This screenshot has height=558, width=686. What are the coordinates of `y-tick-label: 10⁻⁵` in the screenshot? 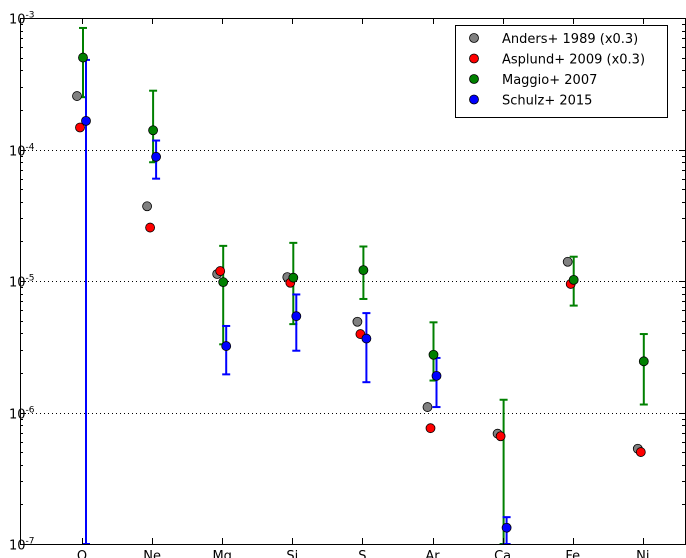 It's located at (22, 282).